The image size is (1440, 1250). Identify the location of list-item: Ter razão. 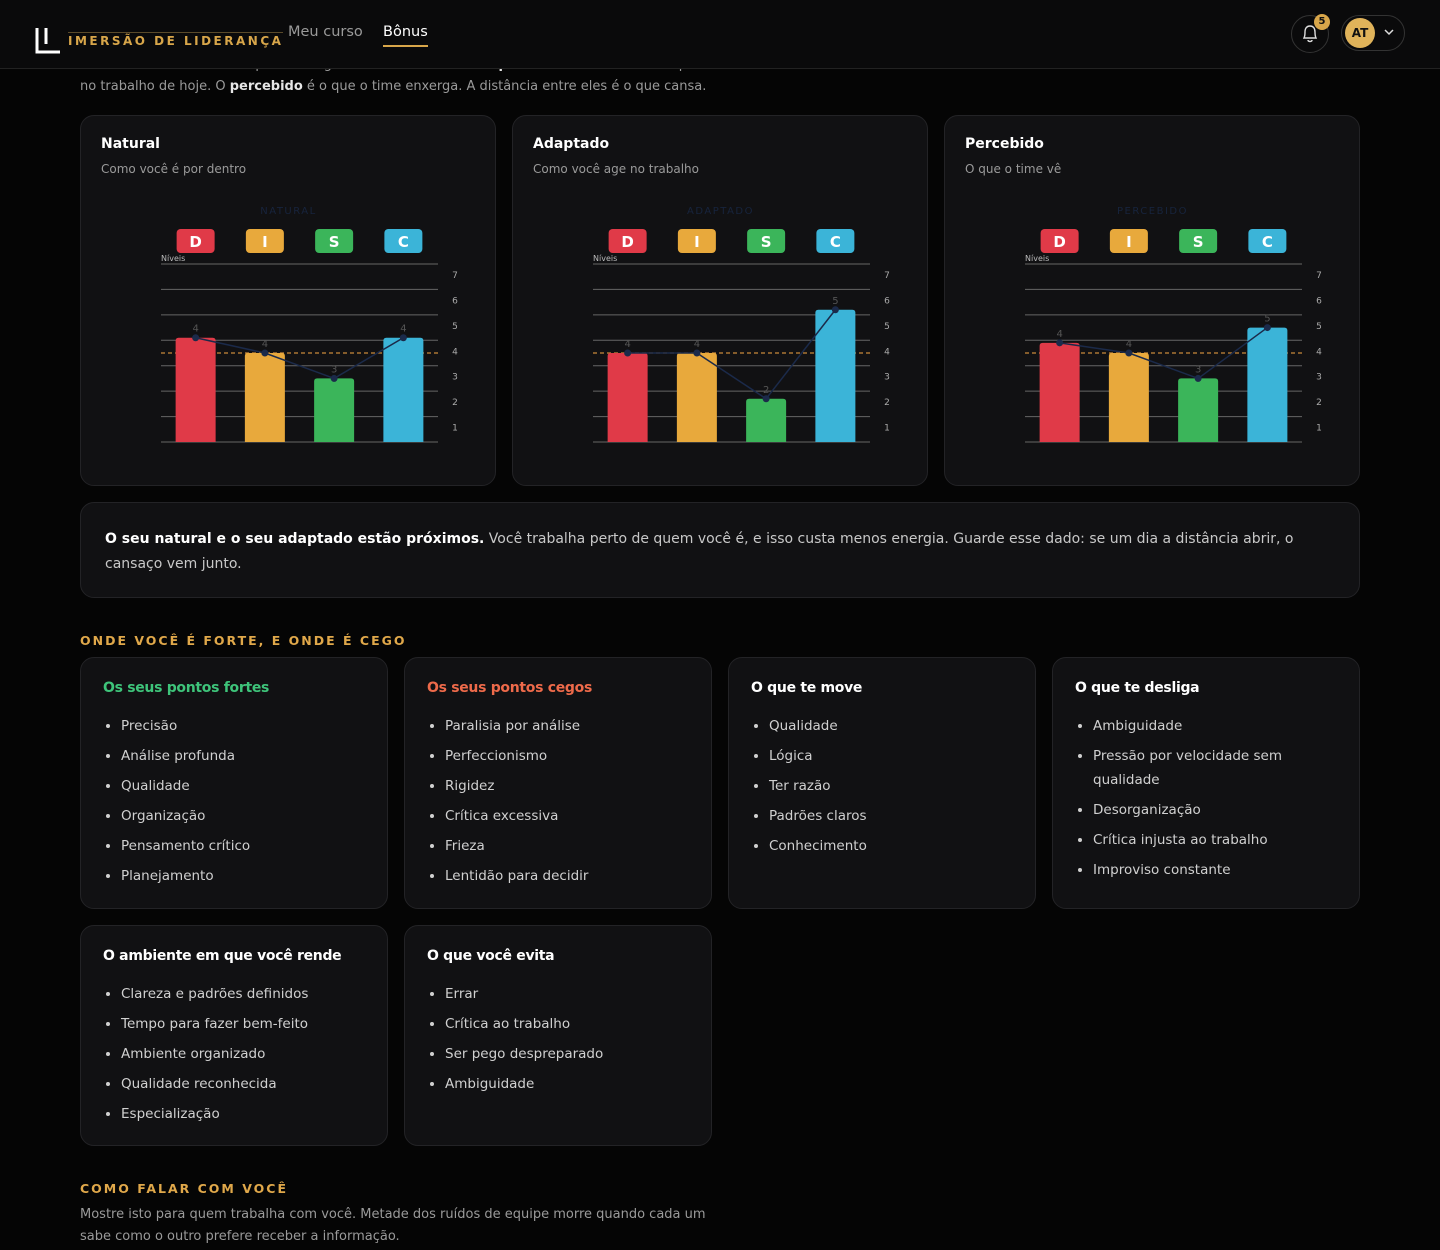
(894, 786).